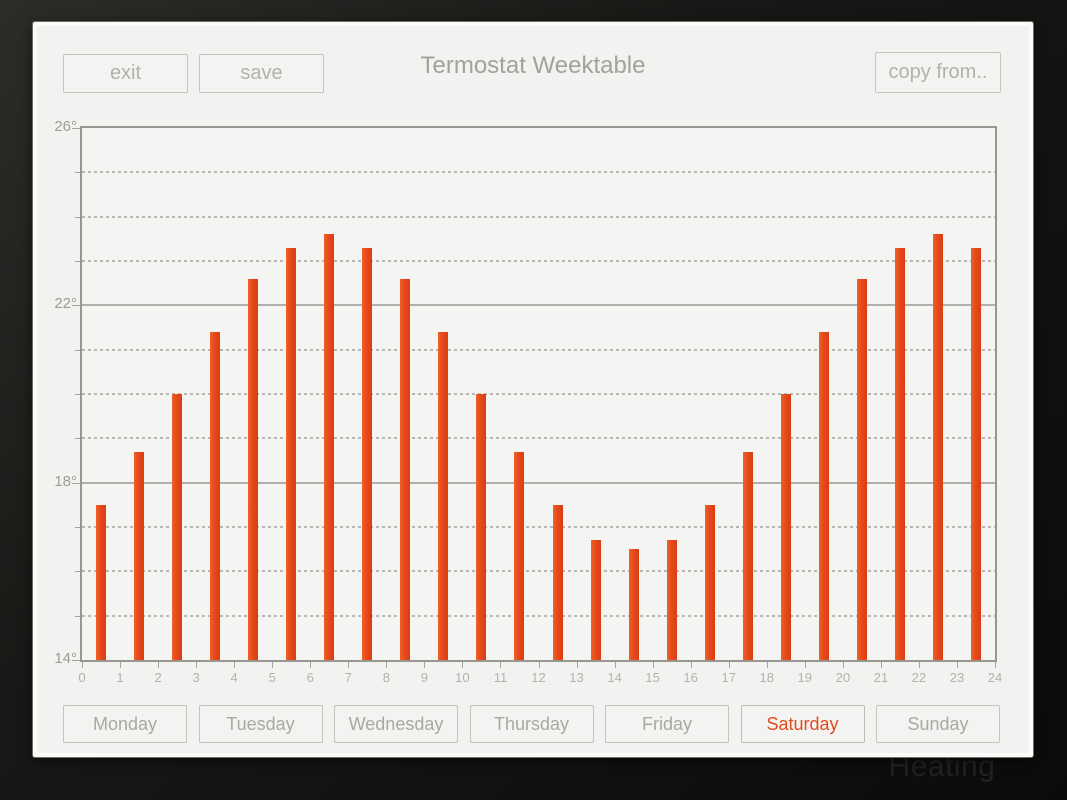 The image size is (1067, 800). I want to click on x-axis-label-8: 8, so click(386, 677).